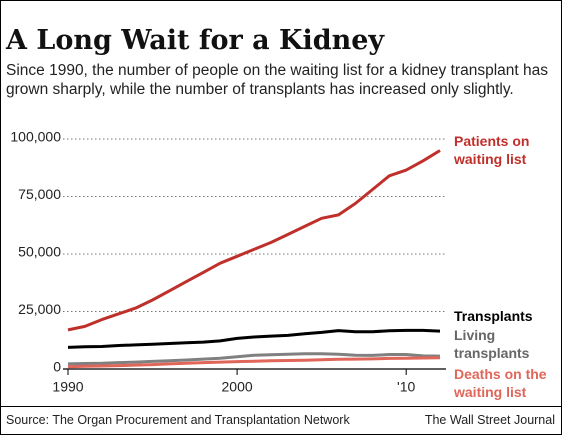  What do you see at coordinates (35, 137) in the screenshot?
I see `y-tick-label: 100,000` at bounding box center [35, 137].